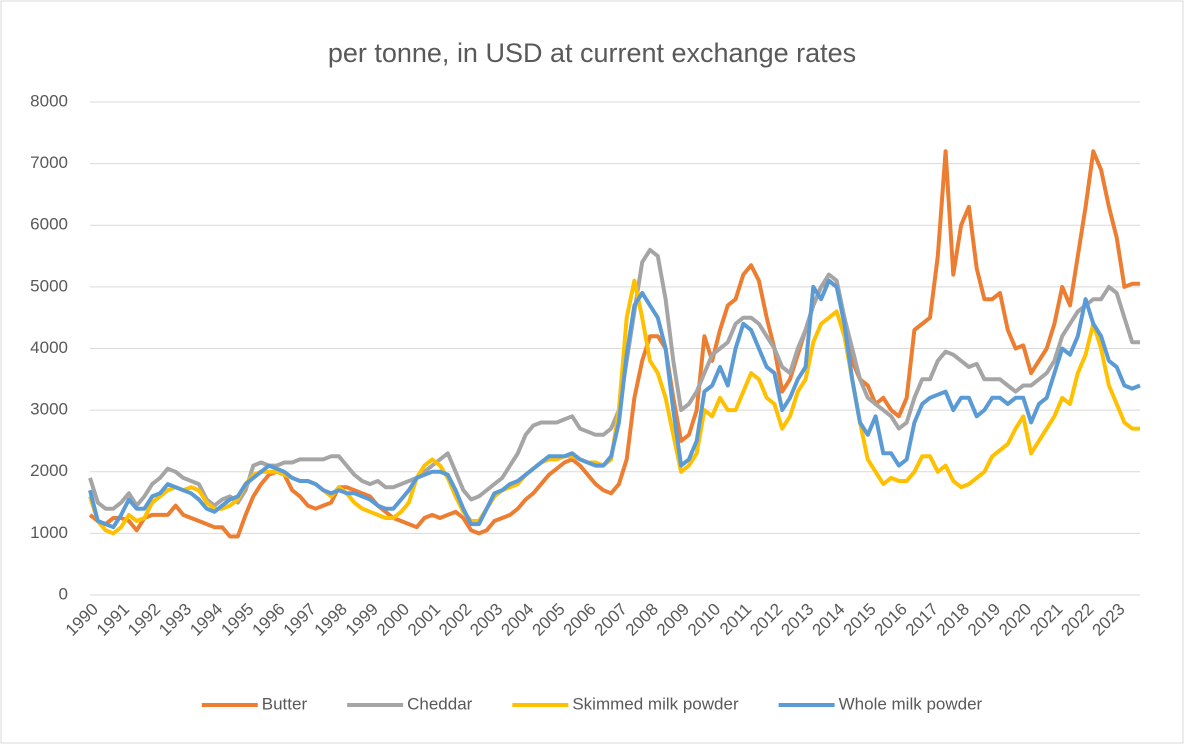 This screenshot has width=1185, height=745. I want to click on y-tick-label: 3000, so click(49, 409).